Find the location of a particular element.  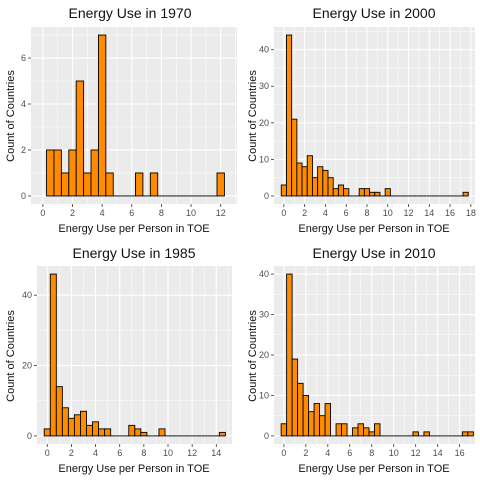

chart-title: Energy Use in 1970 is located at coordinates (130, 13).